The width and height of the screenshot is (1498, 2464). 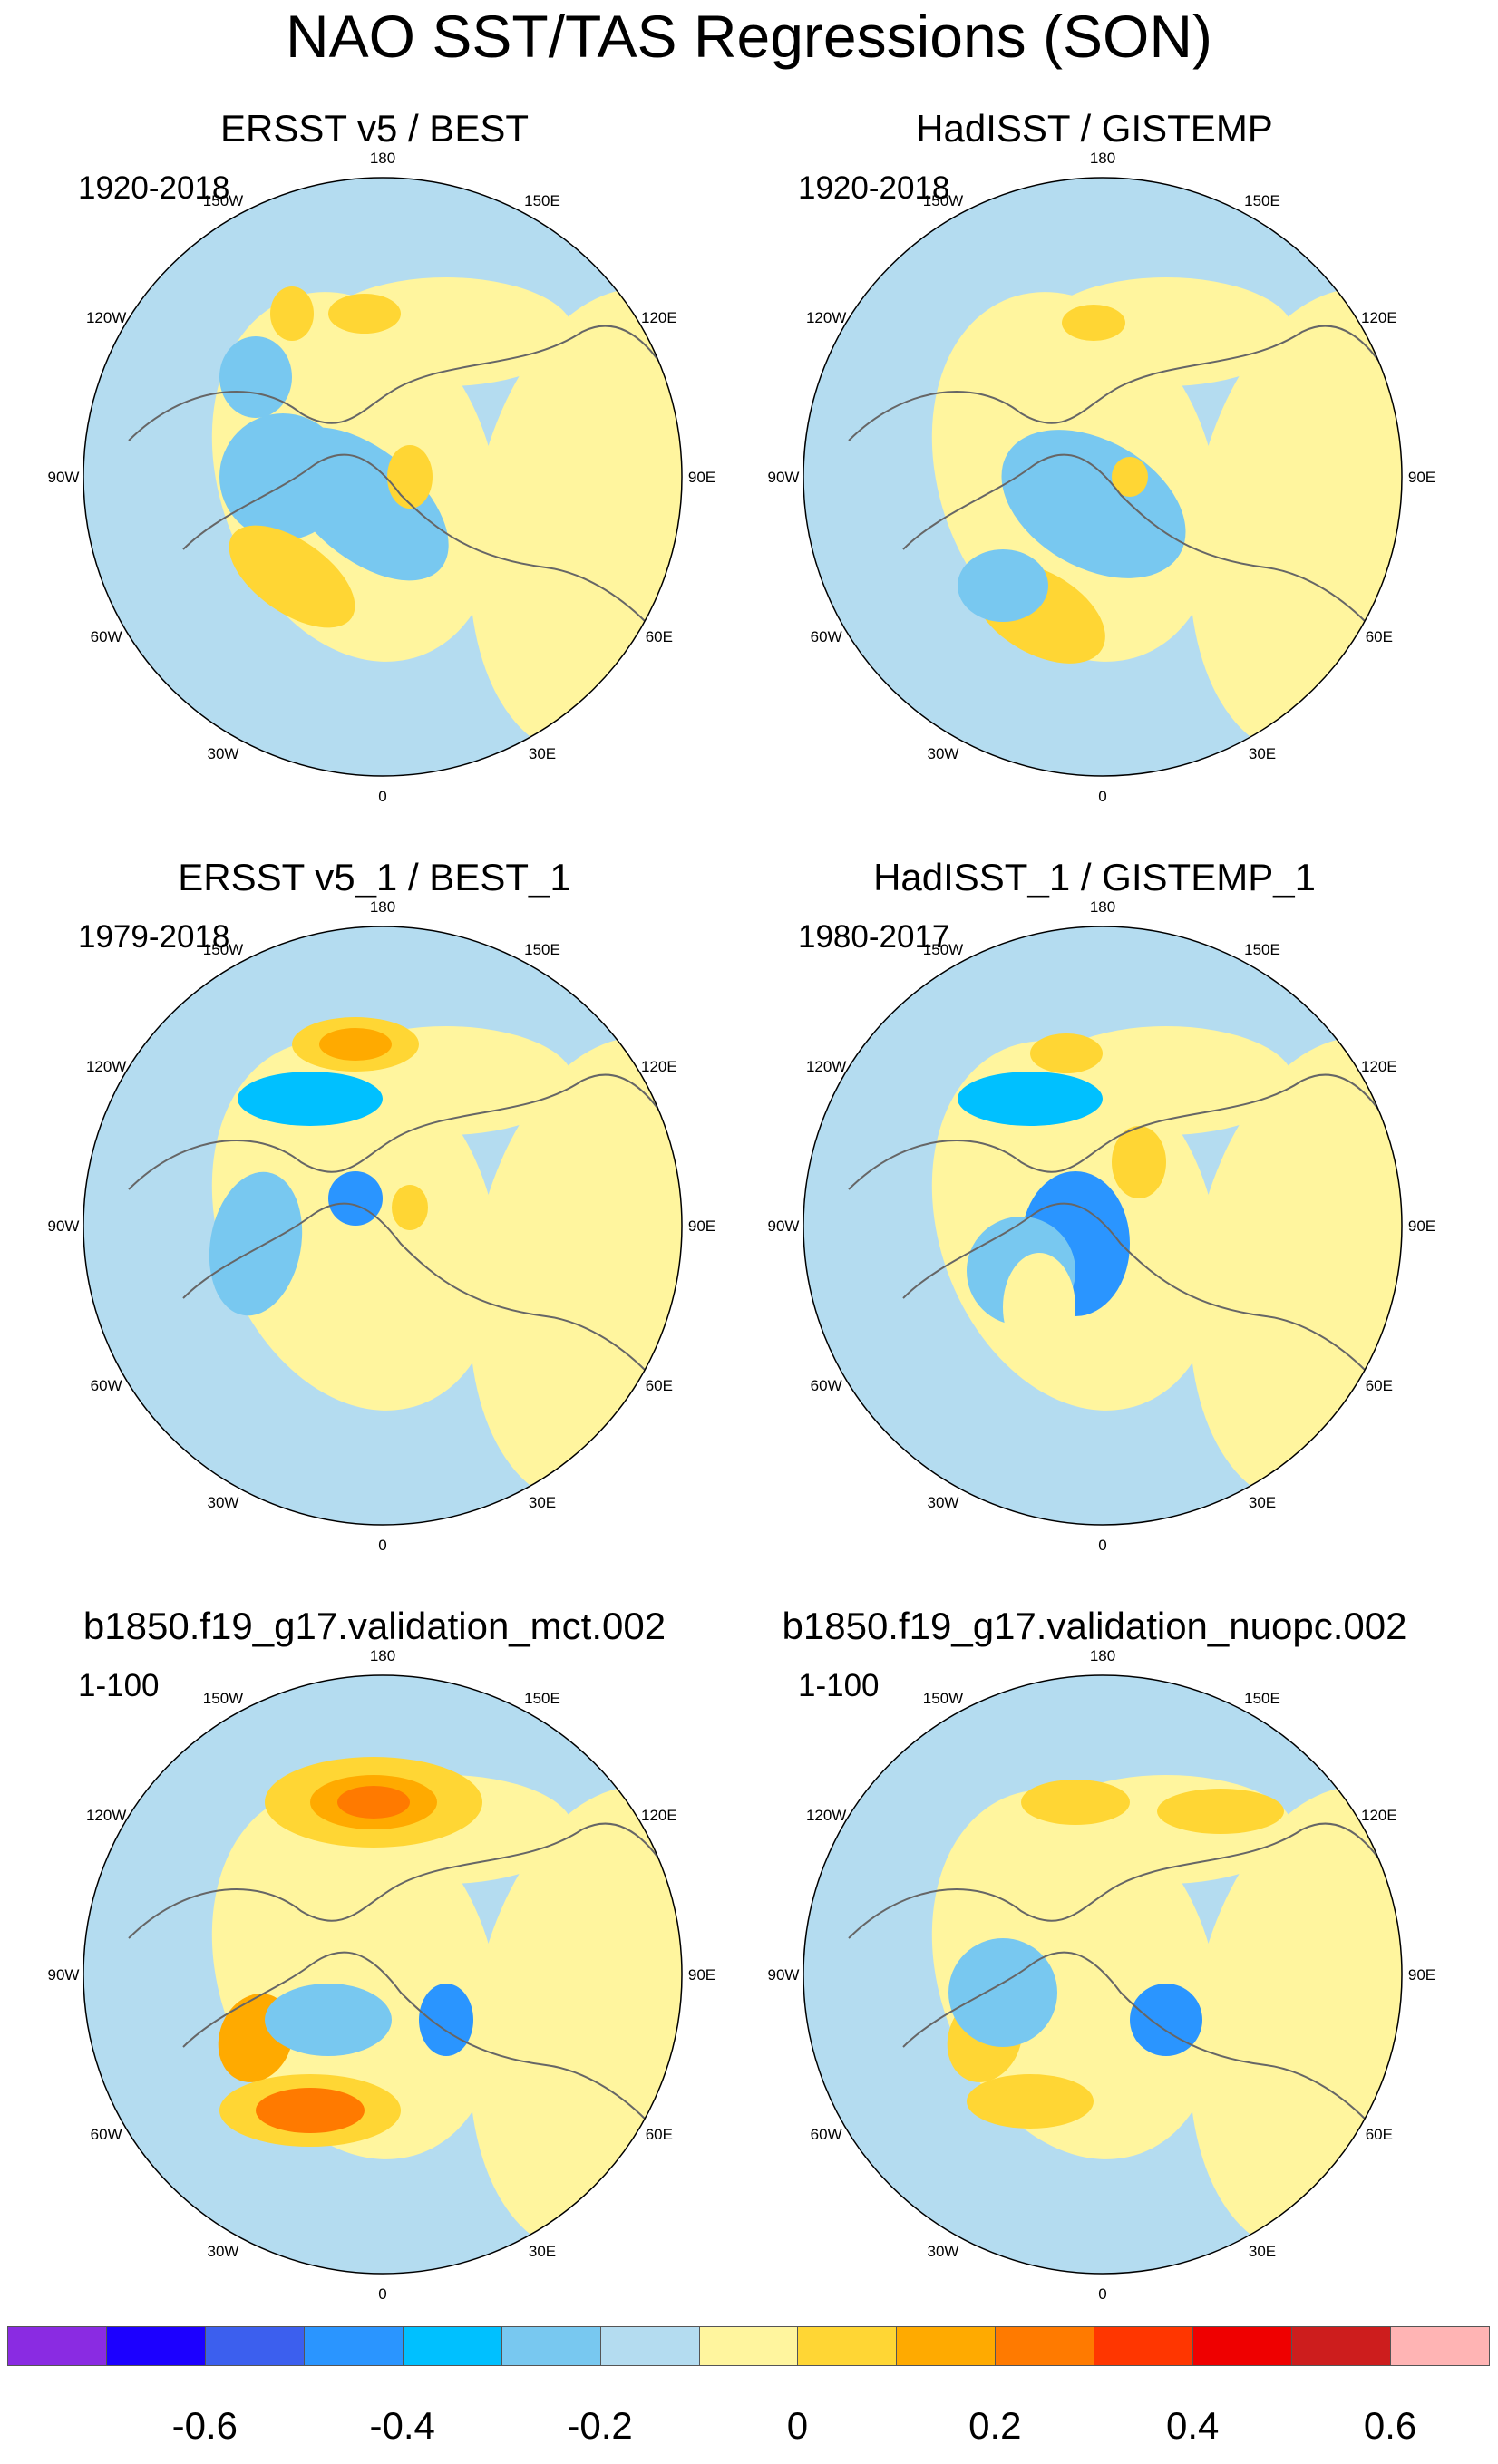 What do you see at coordinates (995, 2425) in the screenshot?
I see `colorbar-tick-label: 0.2` at bounding box center [995, 2425].